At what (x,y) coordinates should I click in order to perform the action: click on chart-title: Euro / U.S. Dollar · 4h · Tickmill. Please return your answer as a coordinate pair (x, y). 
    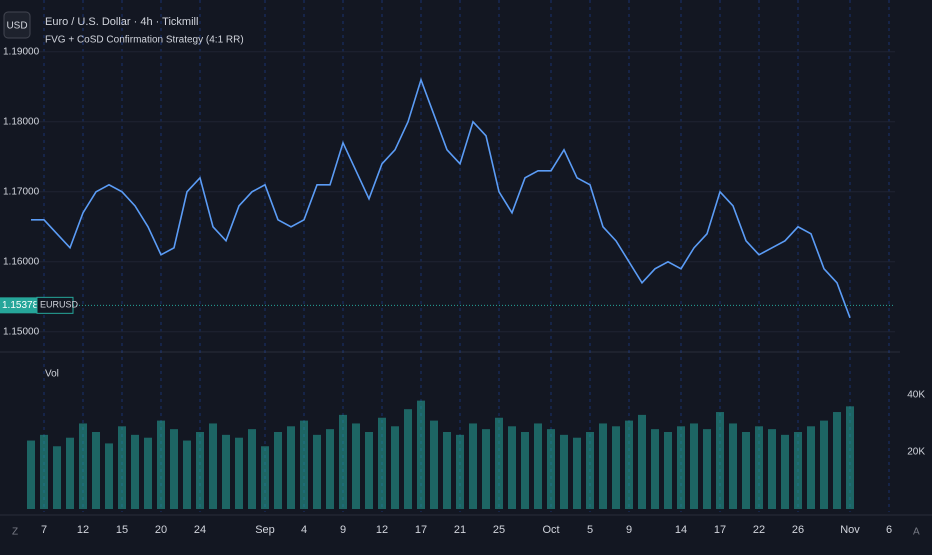
    Looking at the image, I should click on (121, 22).